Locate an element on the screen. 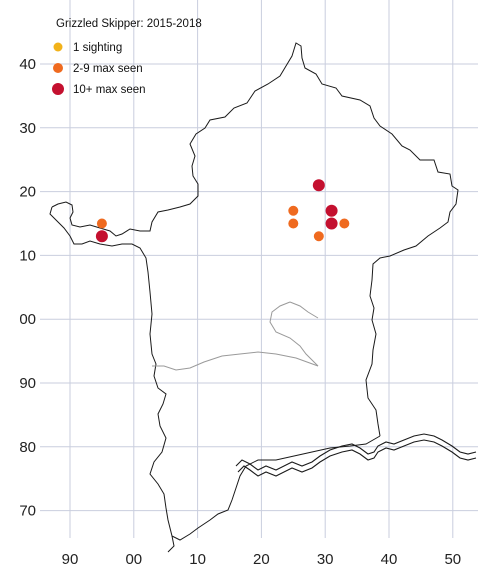 The width and height of the screenshot is (478, 576). x-axis-ticks: 90 00 10 20 30 40 50 is located at coordinates (261, 559).